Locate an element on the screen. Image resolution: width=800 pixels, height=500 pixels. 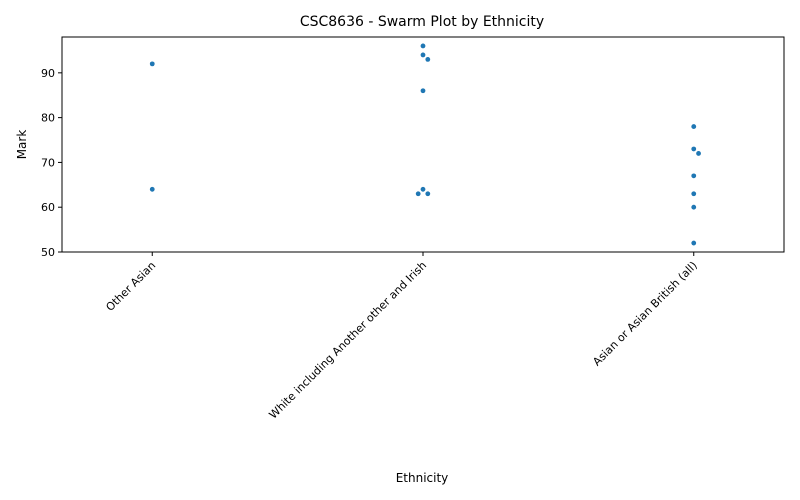
y-tick-label: 70 is located at coordinates (48, 162).